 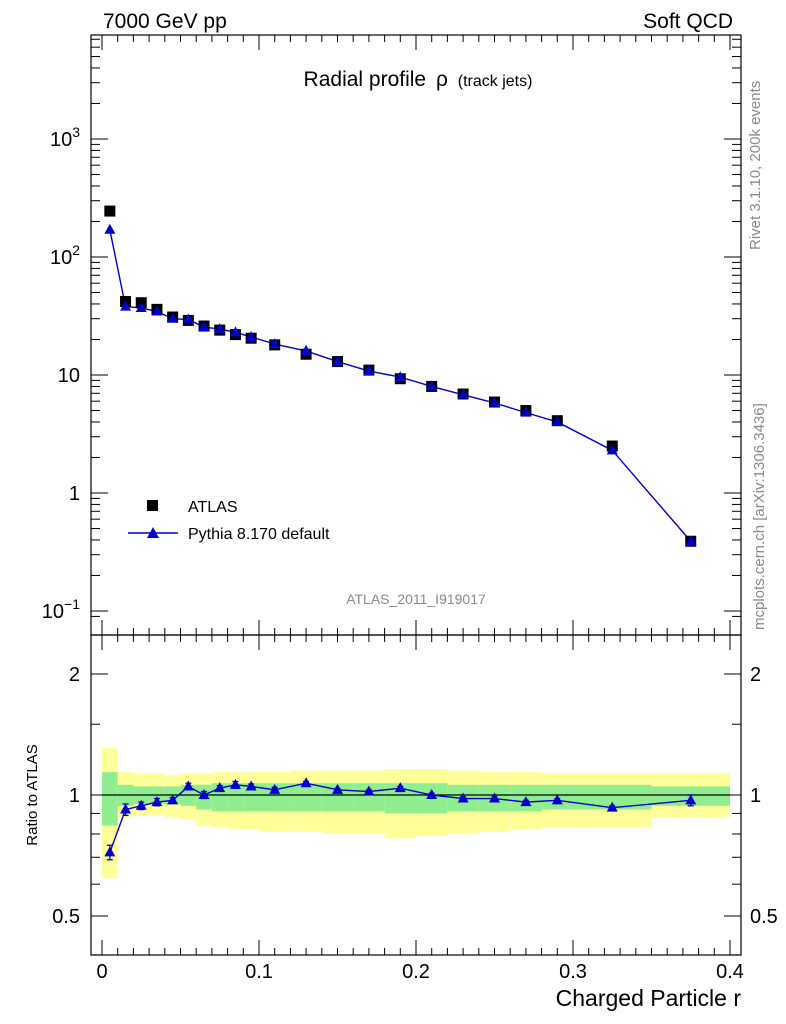 I want to click on legend-pythia-label: Pythia 8.170 default, so click(x=259, y=534).